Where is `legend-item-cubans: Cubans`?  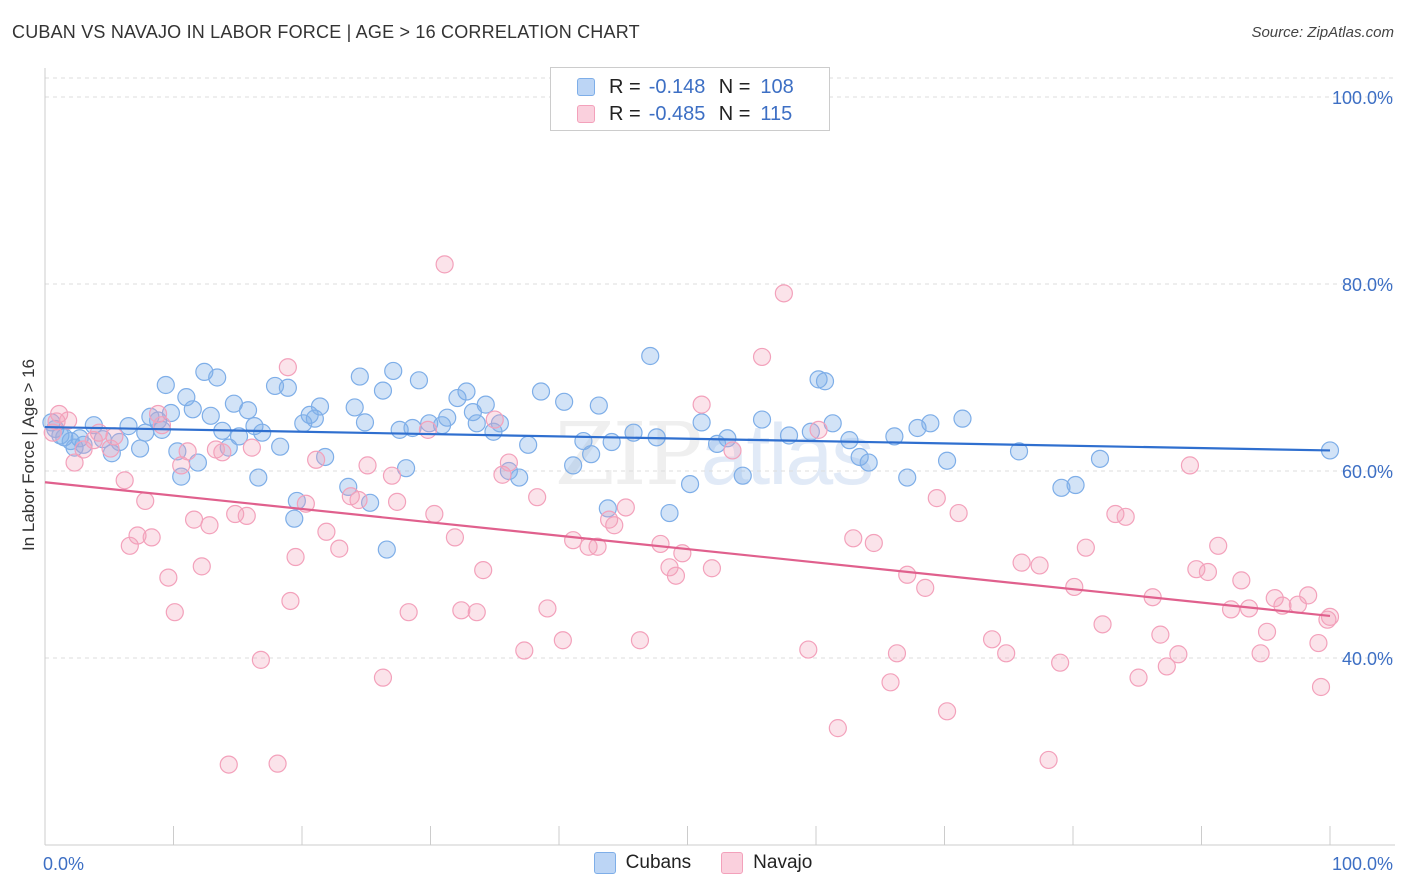 legend-item-cubans: Cubans is located at coordinates (642, 863).